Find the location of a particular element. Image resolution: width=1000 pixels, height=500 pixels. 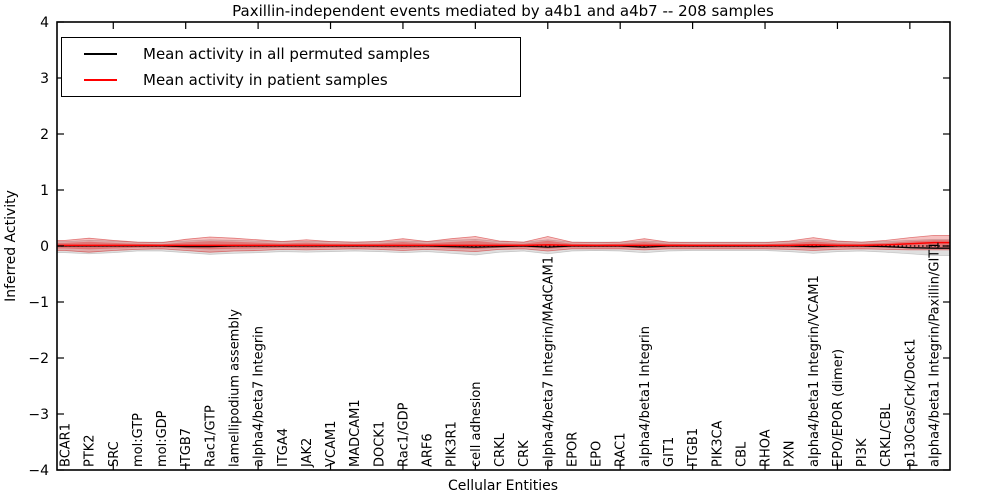

legend-entry-patient: Mean activity in patient samples is located at coordinates (302, 80).